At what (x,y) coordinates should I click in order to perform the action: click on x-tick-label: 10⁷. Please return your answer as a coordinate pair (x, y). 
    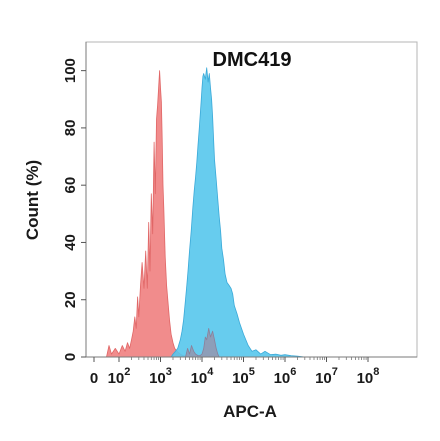
    Looking at the image, I should click on (326, 376).